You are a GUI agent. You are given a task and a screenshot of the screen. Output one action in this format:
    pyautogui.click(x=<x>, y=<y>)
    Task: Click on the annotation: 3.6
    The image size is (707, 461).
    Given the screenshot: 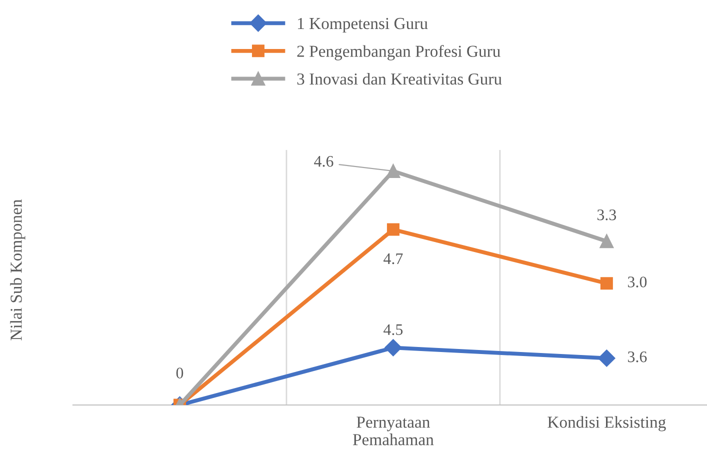 What is the action you would take?
    pyautogui.click(x=637, y=356)
    